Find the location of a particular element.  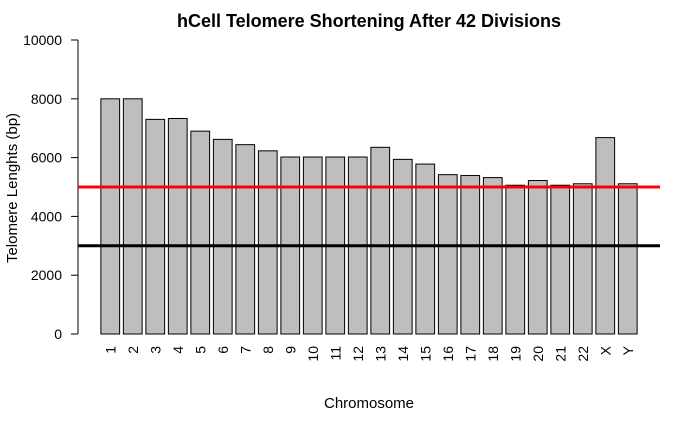

y-axis-label: Telomere Lenghts (bp) is located at coordinates (12, 188).